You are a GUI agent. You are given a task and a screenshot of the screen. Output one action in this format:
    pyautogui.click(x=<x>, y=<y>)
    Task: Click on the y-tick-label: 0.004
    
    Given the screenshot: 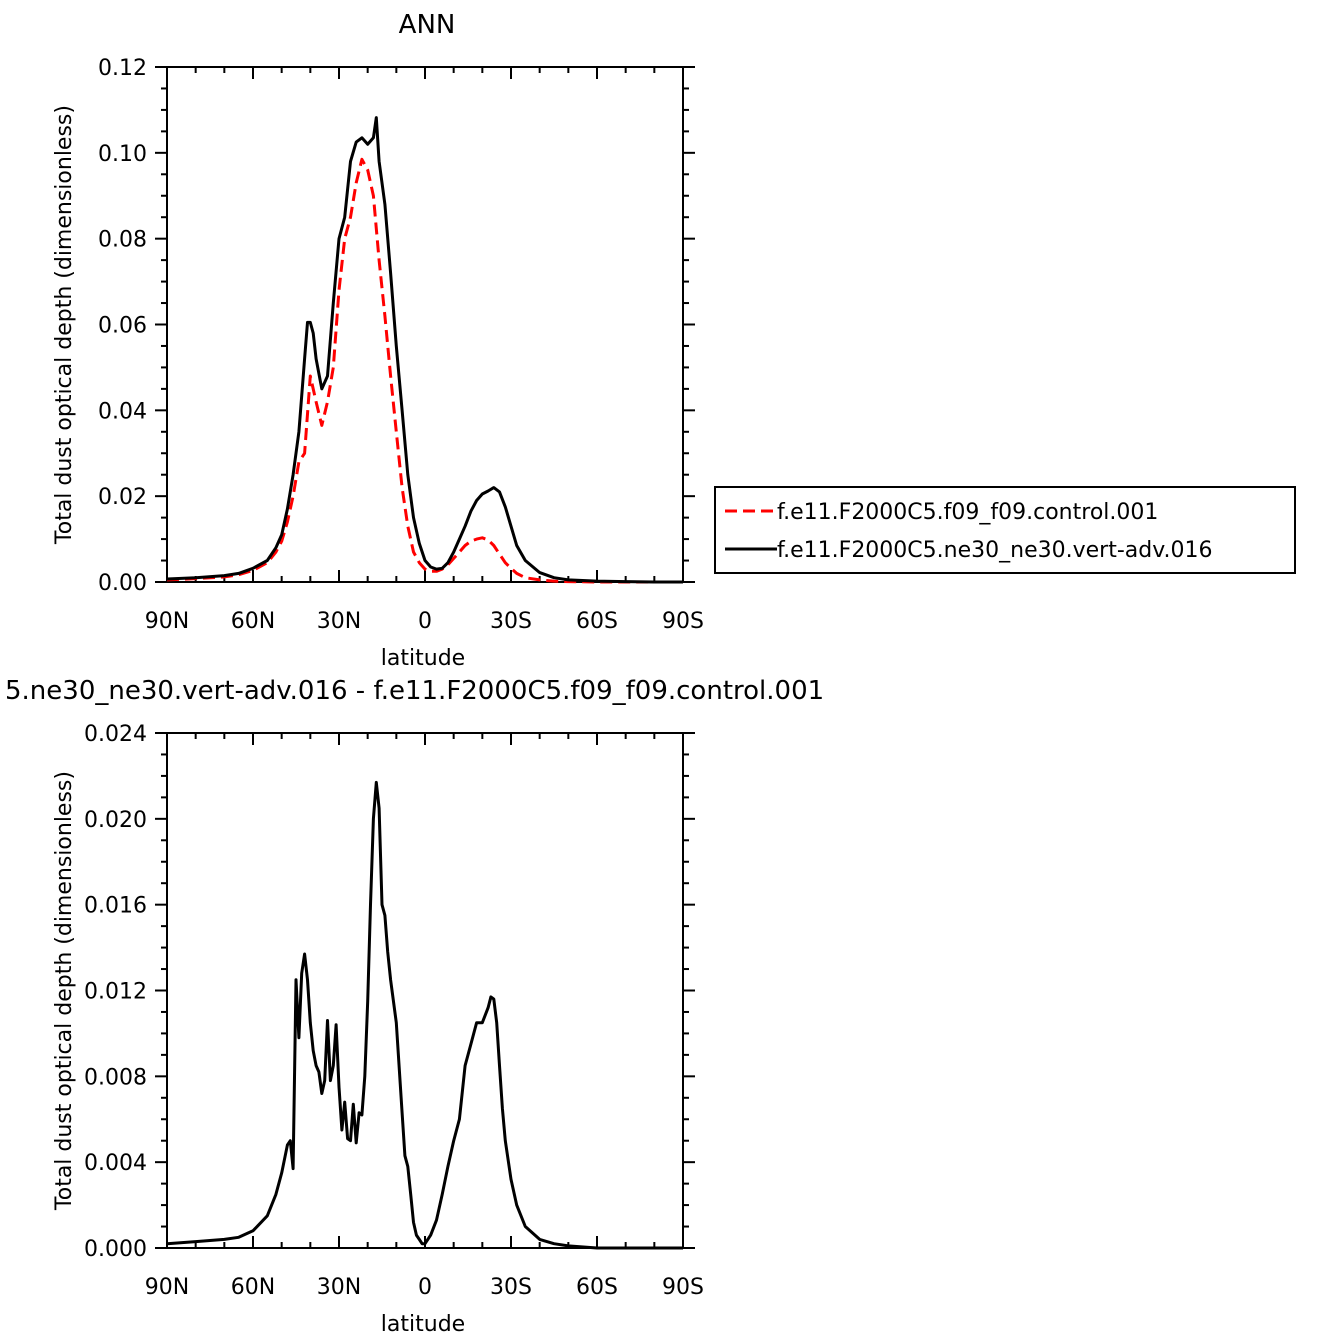 What is the action you would take?
    pyautogui.click(x=115, y=1163)
    